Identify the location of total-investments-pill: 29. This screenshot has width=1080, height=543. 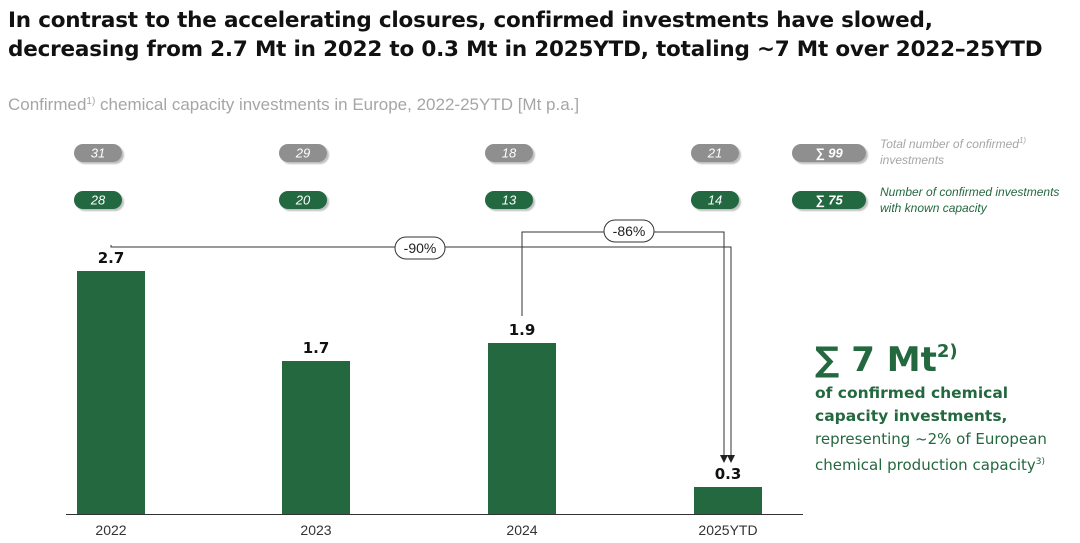
(303, 153).